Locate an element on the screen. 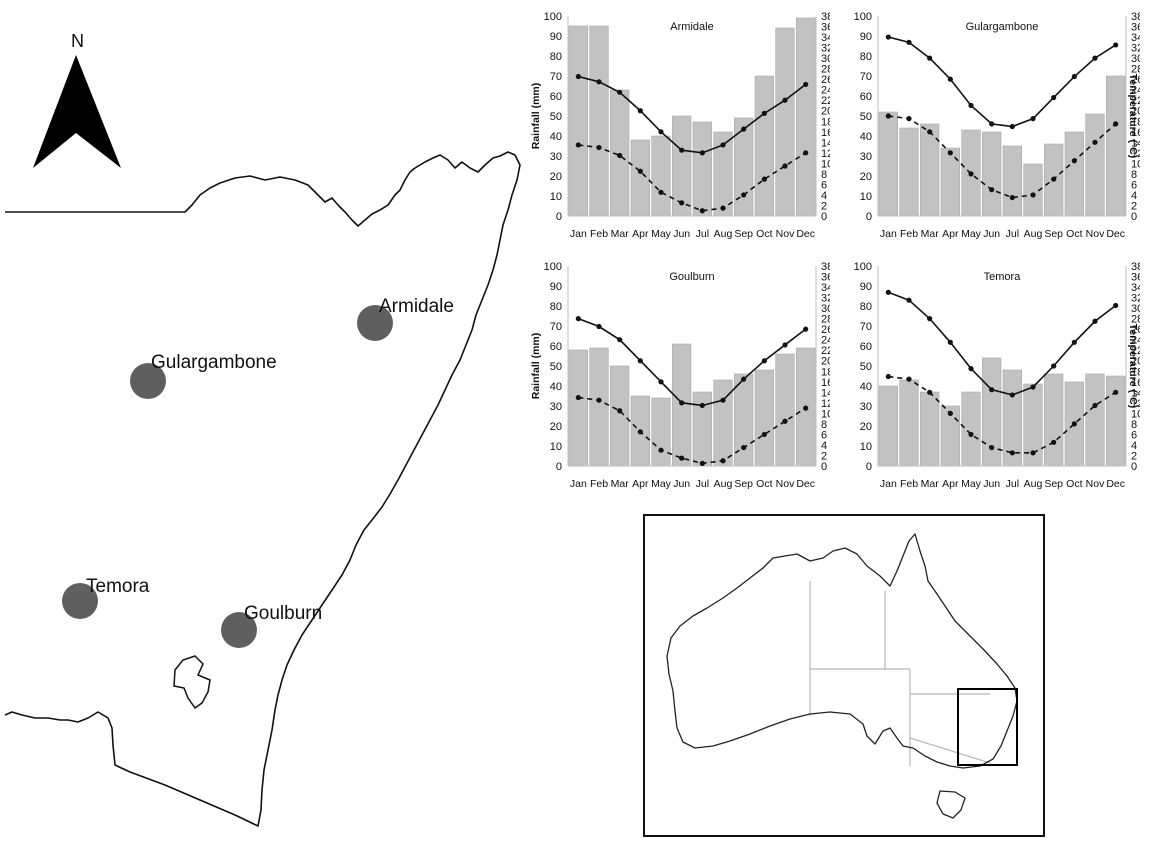  y-axis-label: Rainfall (mm) is located at coordinates (536, 366).